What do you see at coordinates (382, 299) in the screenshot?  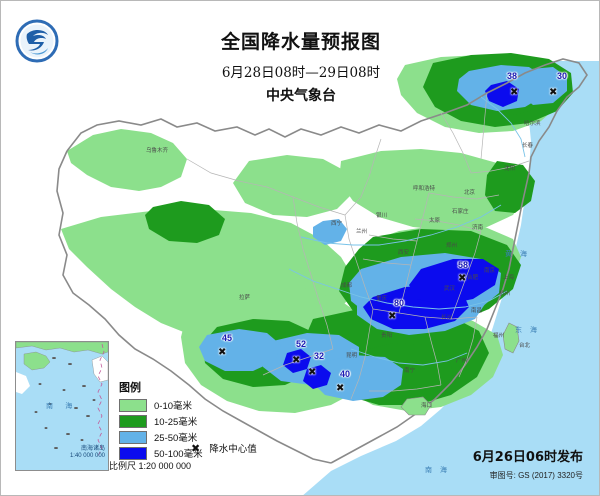 I see `city-label: 重庆` at bounding box center [382, 299].